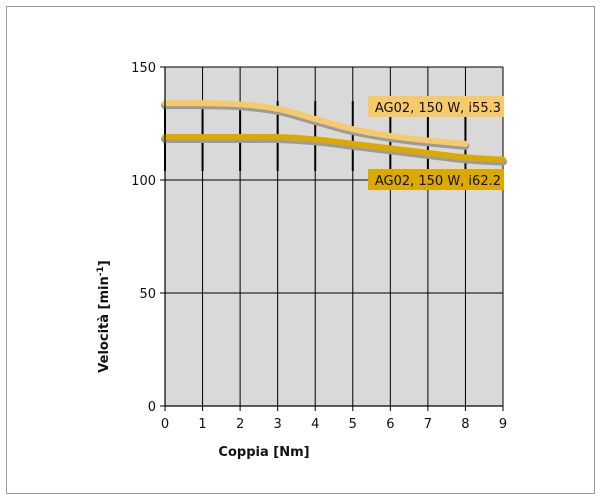 Image resolution: width=603 pixels, height=502 pixels. I want to click on x-tick-label: 9, so click(503, 424).